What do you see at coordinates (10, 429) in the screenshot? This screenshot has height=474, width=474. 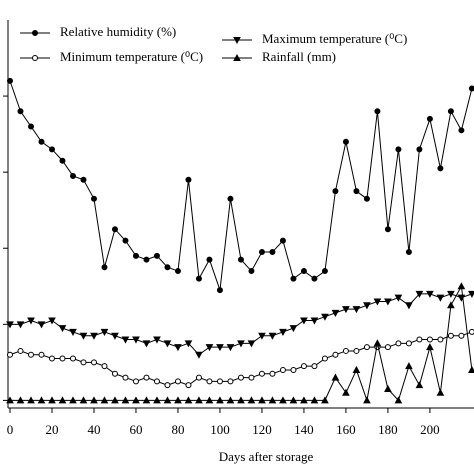 I see `x-tick-label: 0` at bounding box center [10, 429].